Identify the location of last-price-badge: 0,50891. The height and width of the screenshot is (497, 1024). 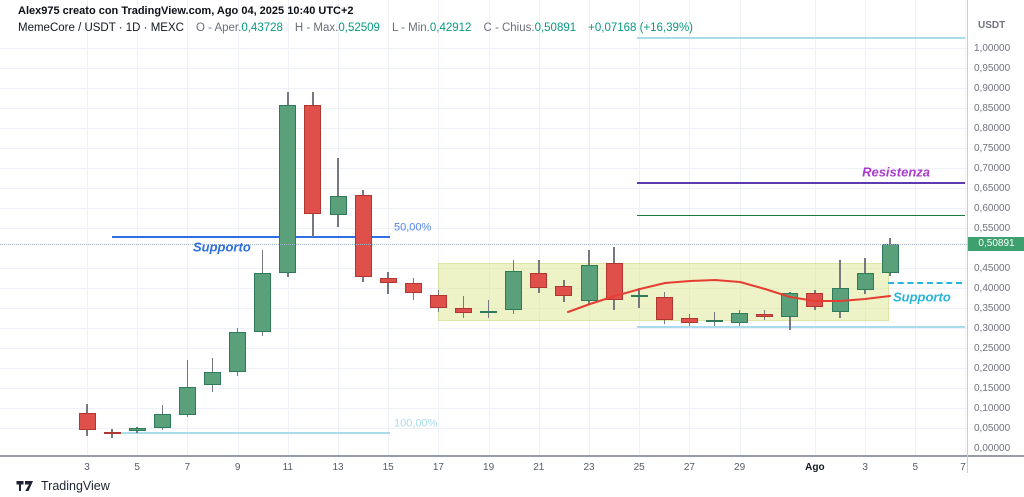
(996, 244).